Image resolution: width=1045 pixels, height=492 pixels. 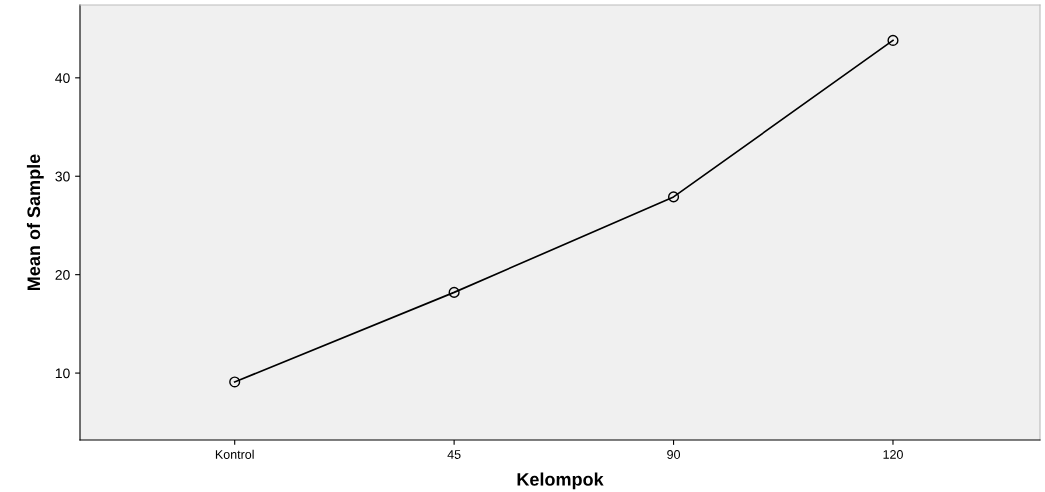 I want to click on y-tick-label: 30, so click(x=62, y=176).